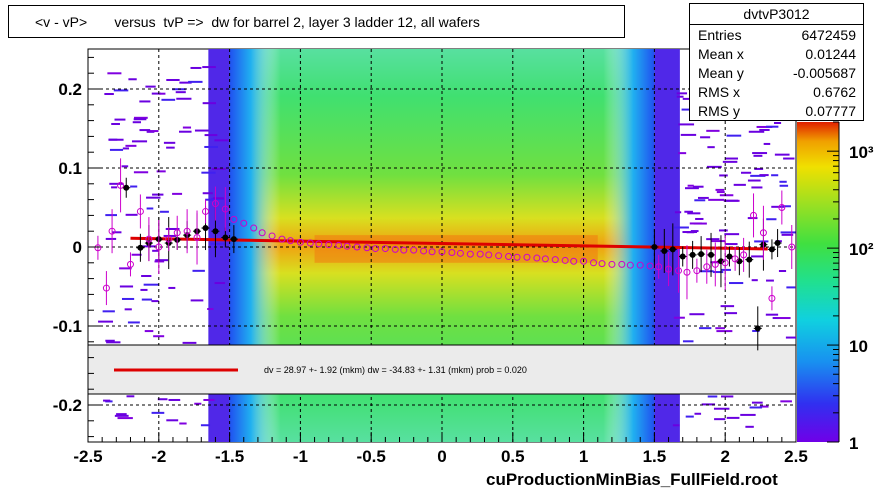  Describe the element at coordinates (818, 282) in the screenshot. I see `color-bar` at that location.